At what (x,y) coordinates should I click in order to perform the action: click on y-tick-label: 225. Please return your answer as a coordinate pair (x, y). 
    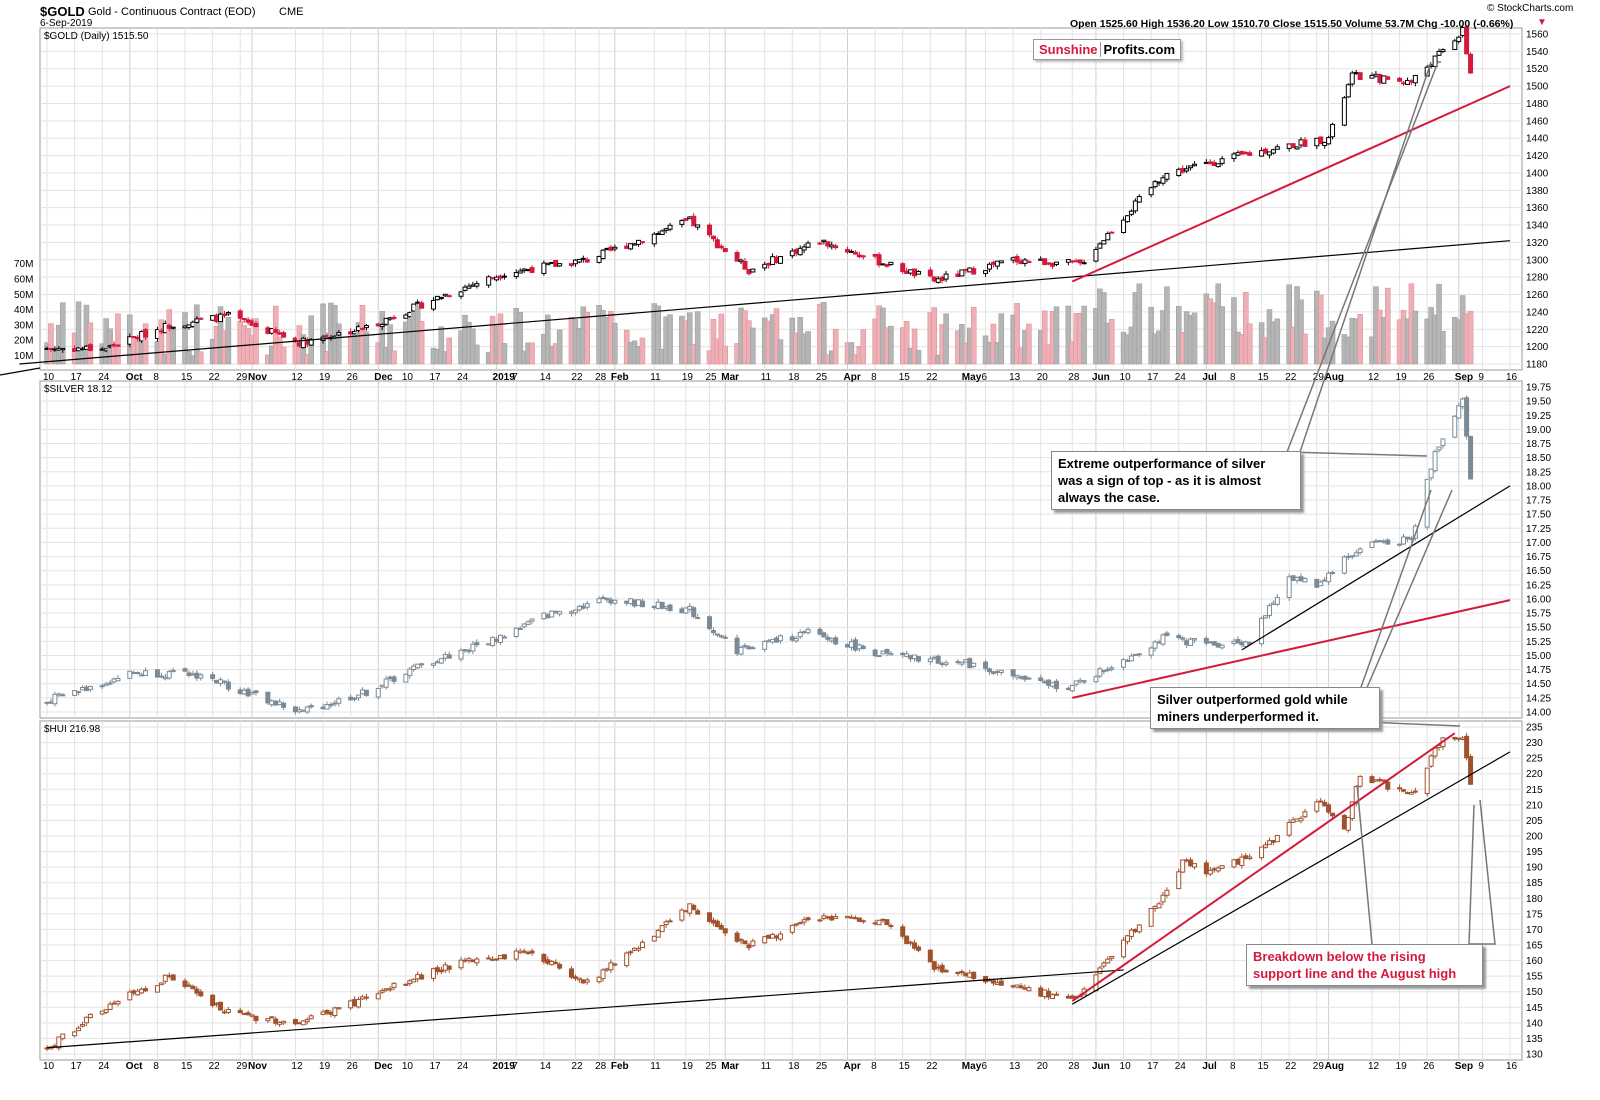
    Looking at the image, I should click on (1534, 759).